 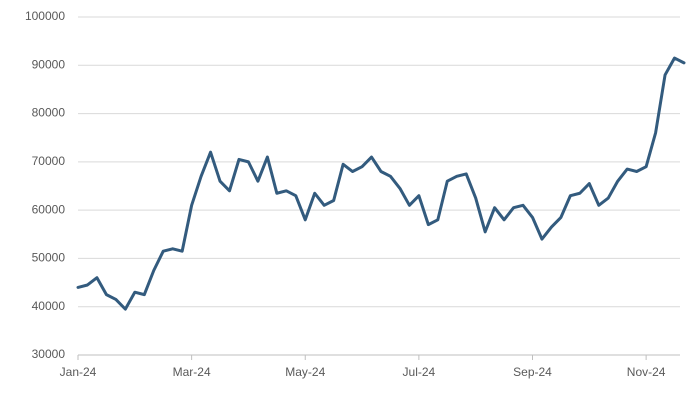 What do you see at coordinates (532, 372) in the screenshot?
I see `x-tick-label: Sep-24` at bounding box center [532, 372].